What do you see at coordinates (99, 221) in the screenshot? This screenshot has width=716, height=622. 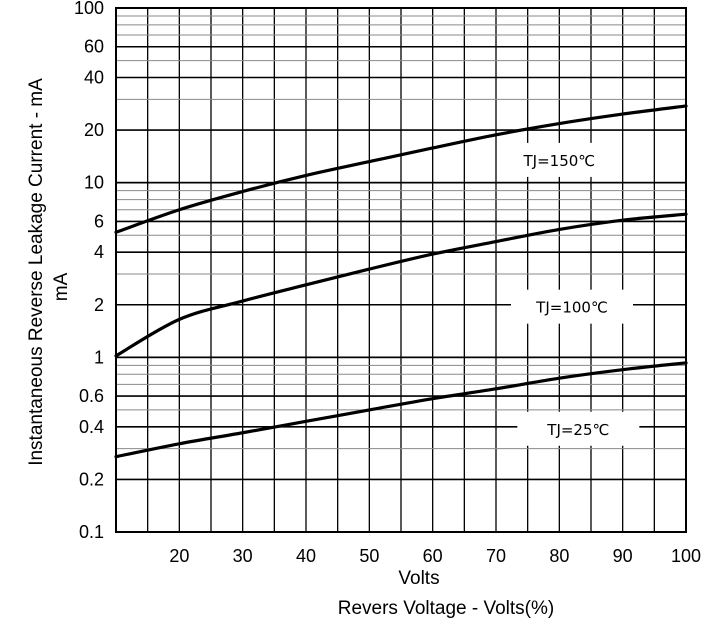 I see `y-tick-label: 6` at bounding box center [99, 221].